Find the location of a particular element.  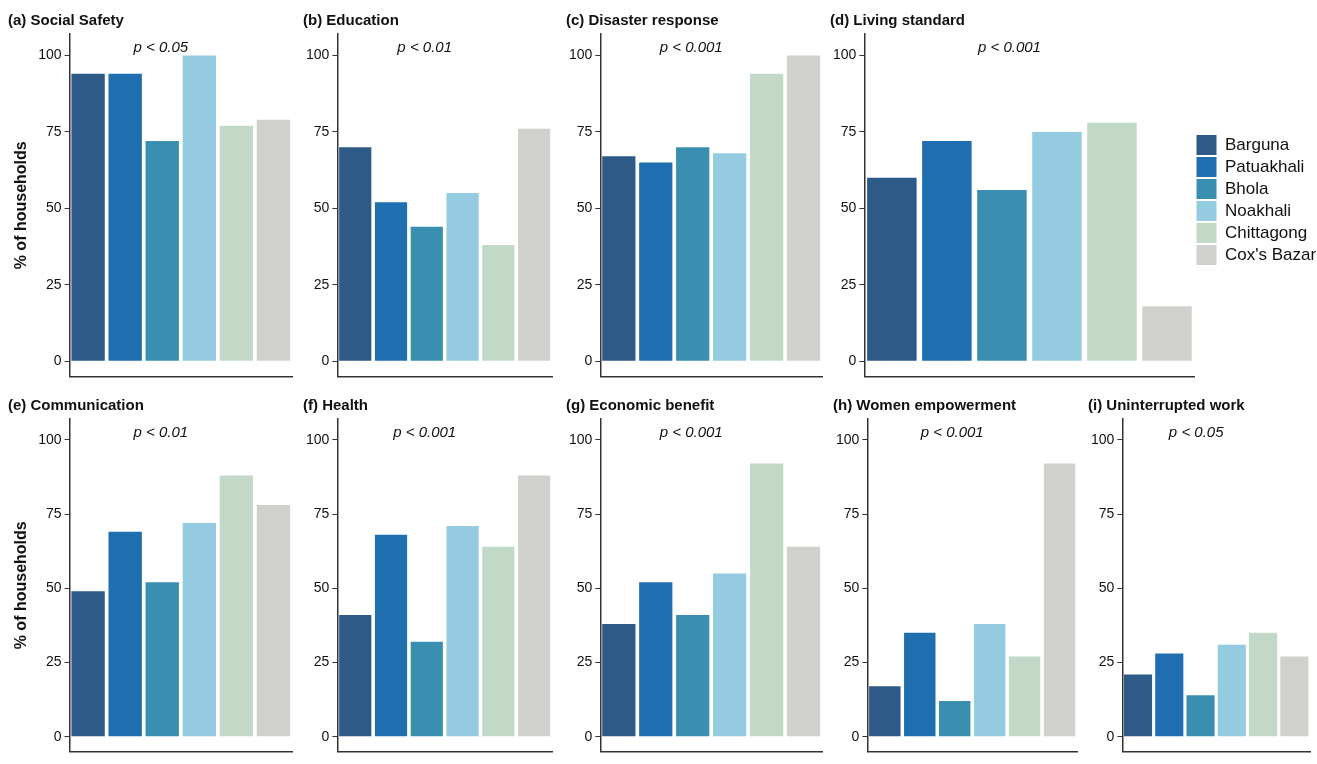

chart-title: (h) Women empowerment is located at coordinates (925, 405).